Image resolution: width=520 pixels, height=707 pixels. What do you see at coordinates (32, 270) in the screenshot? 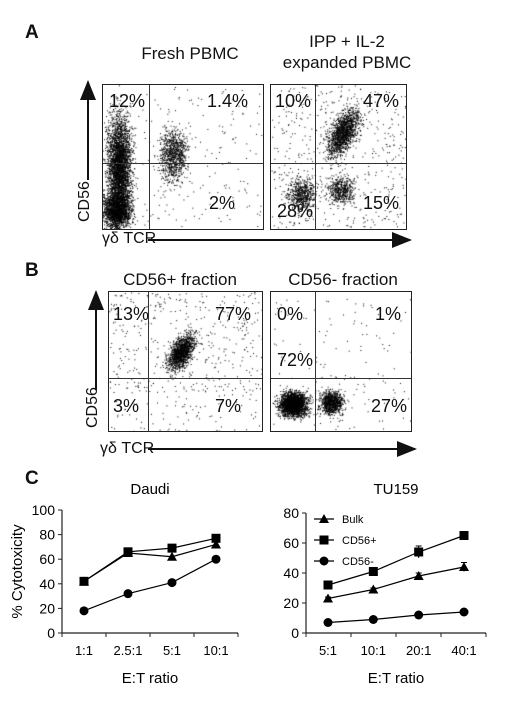
I see `panel-b-letter: B` at bounding box center [32, 270].